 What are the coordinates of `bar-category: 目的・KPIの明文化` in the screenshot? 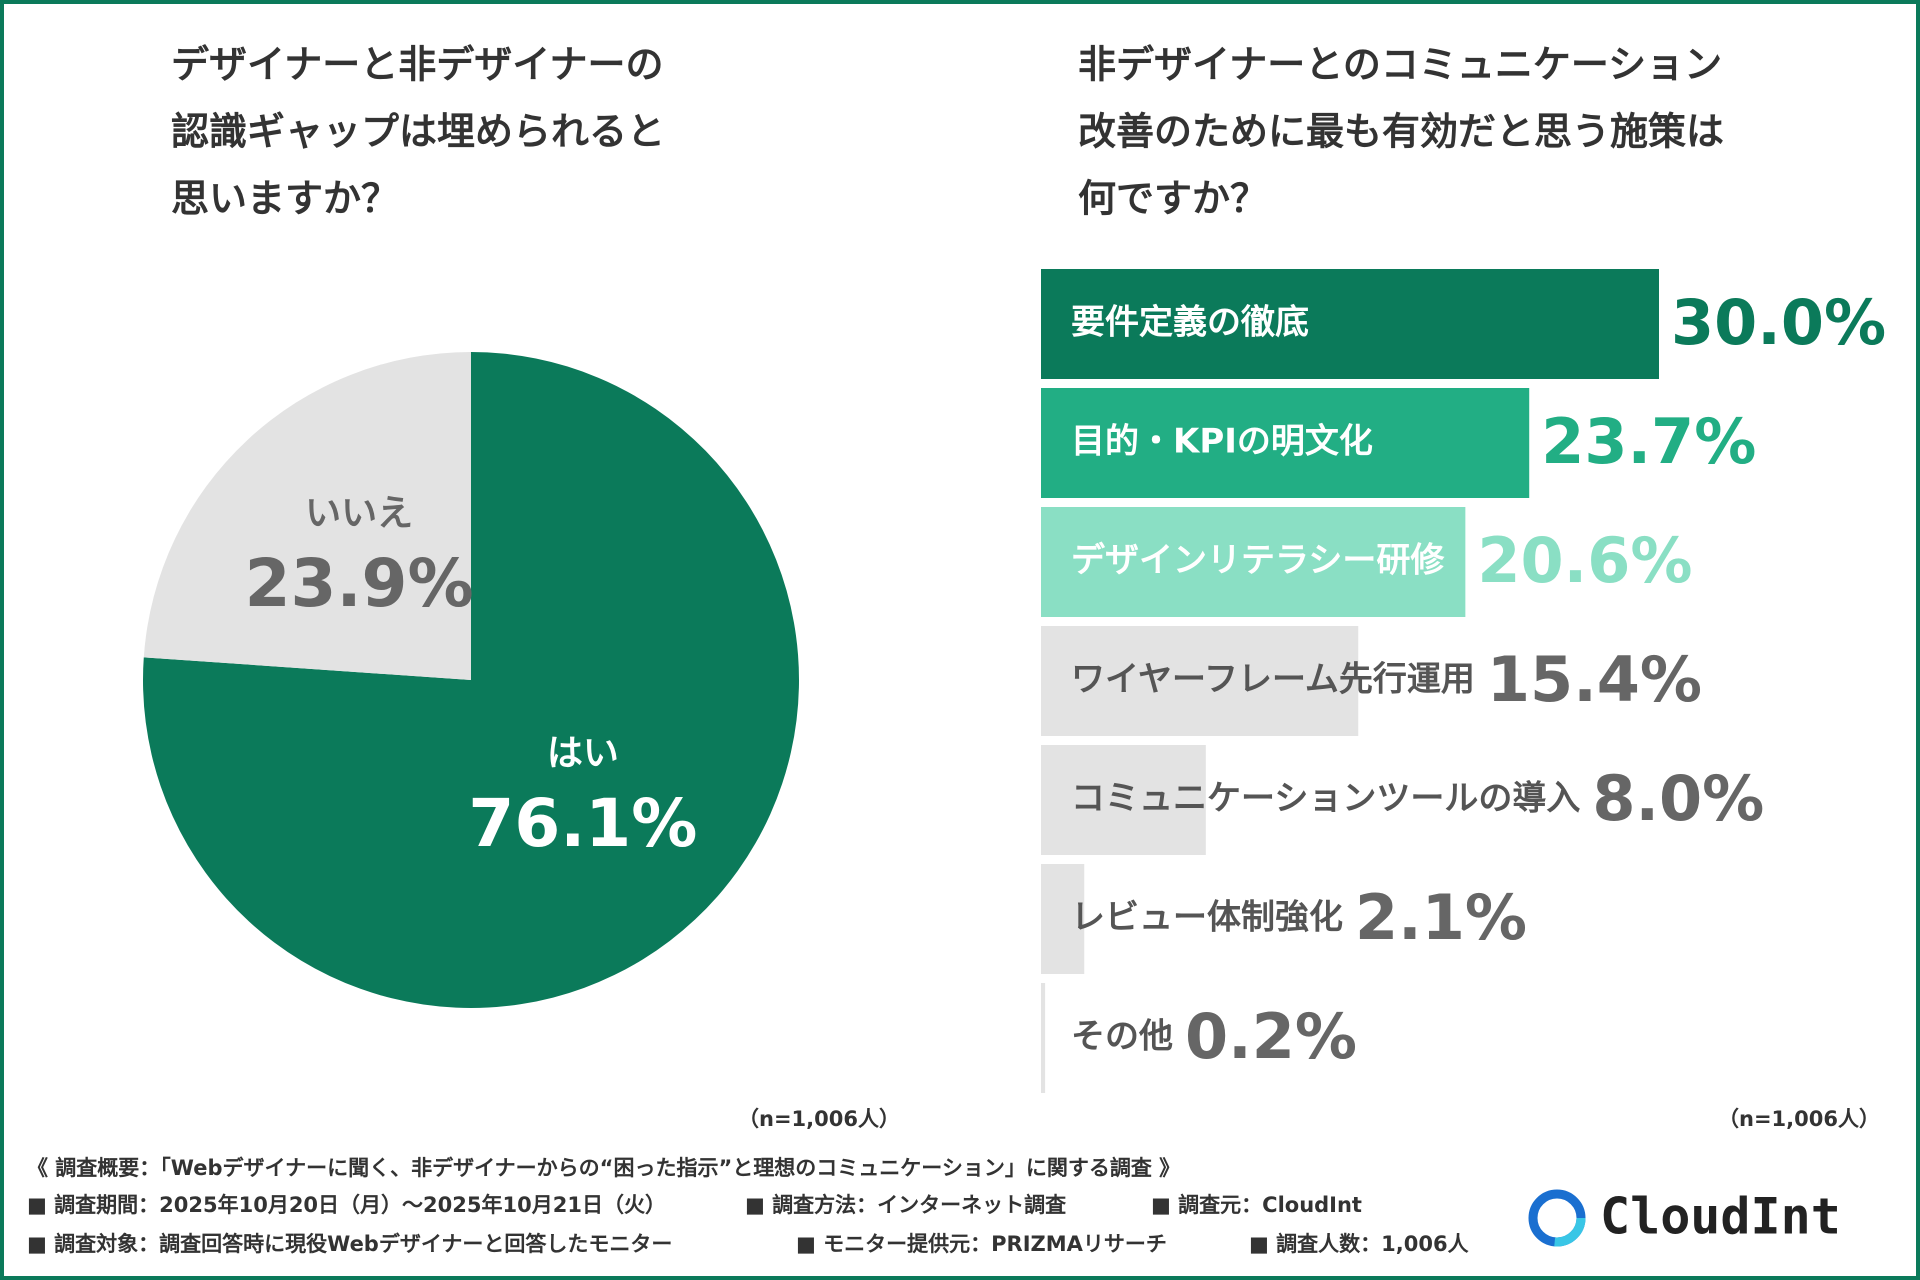 It's located at (1222, 442).